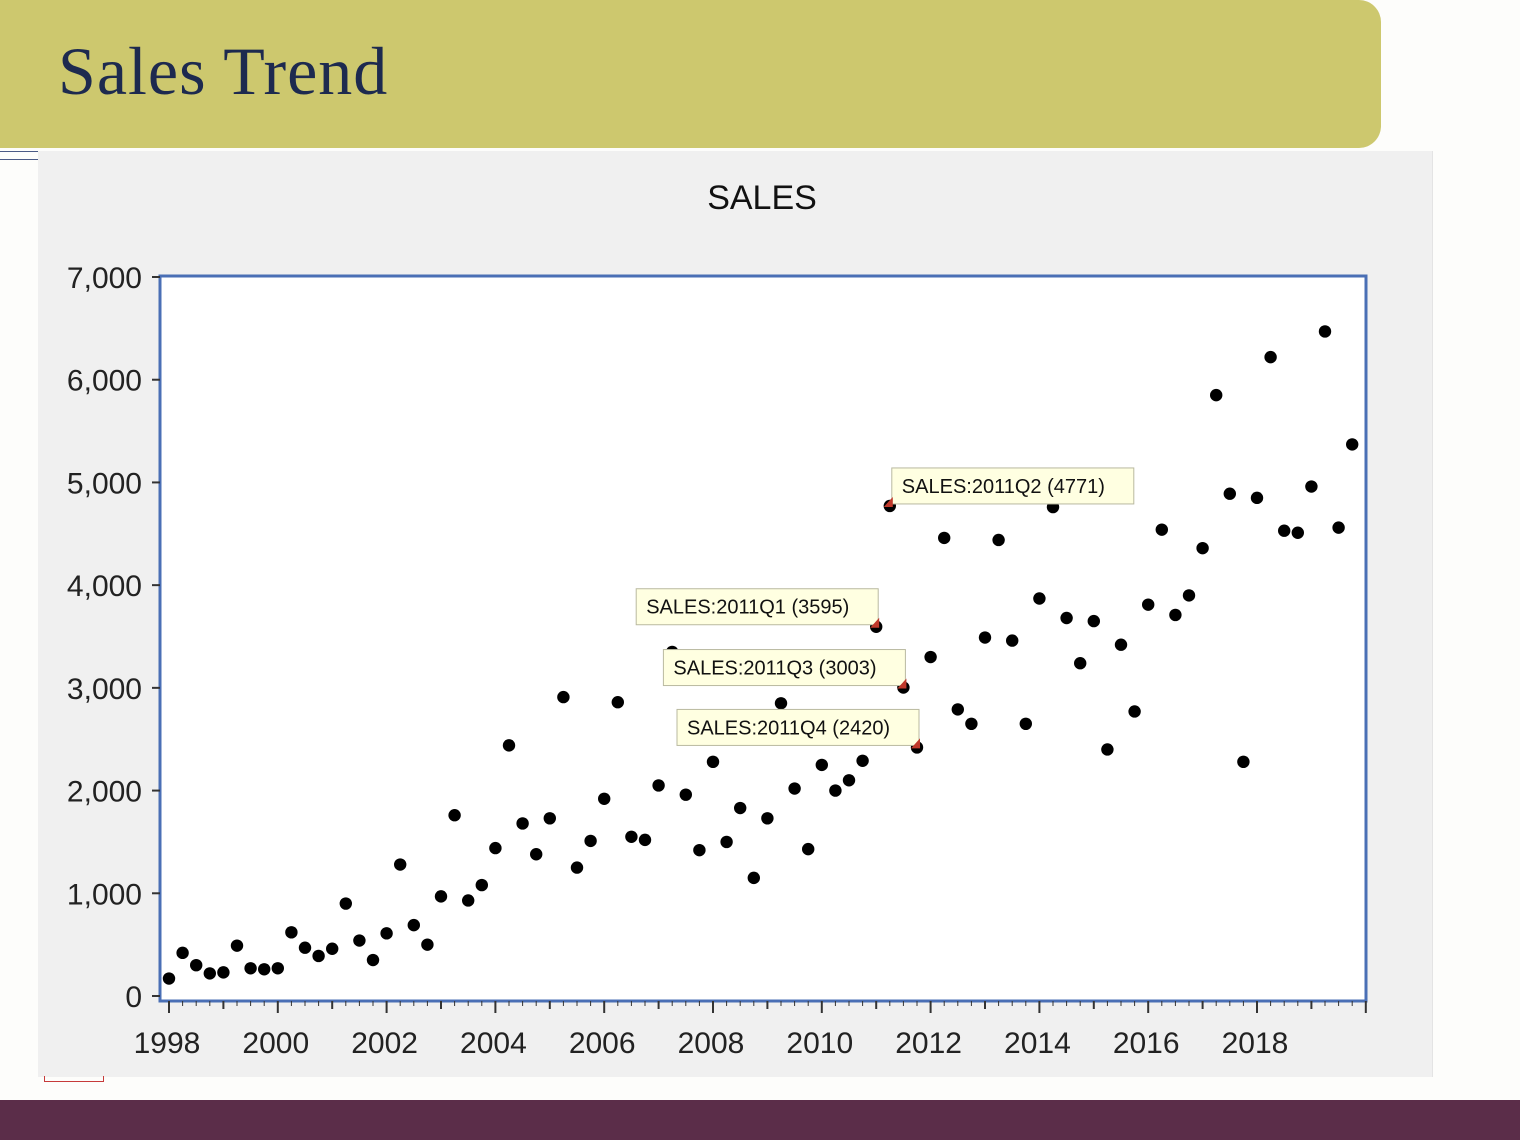 The image size is (1520, 1140). I want to click on slide-title: Sales Trend, so click(223, 71).